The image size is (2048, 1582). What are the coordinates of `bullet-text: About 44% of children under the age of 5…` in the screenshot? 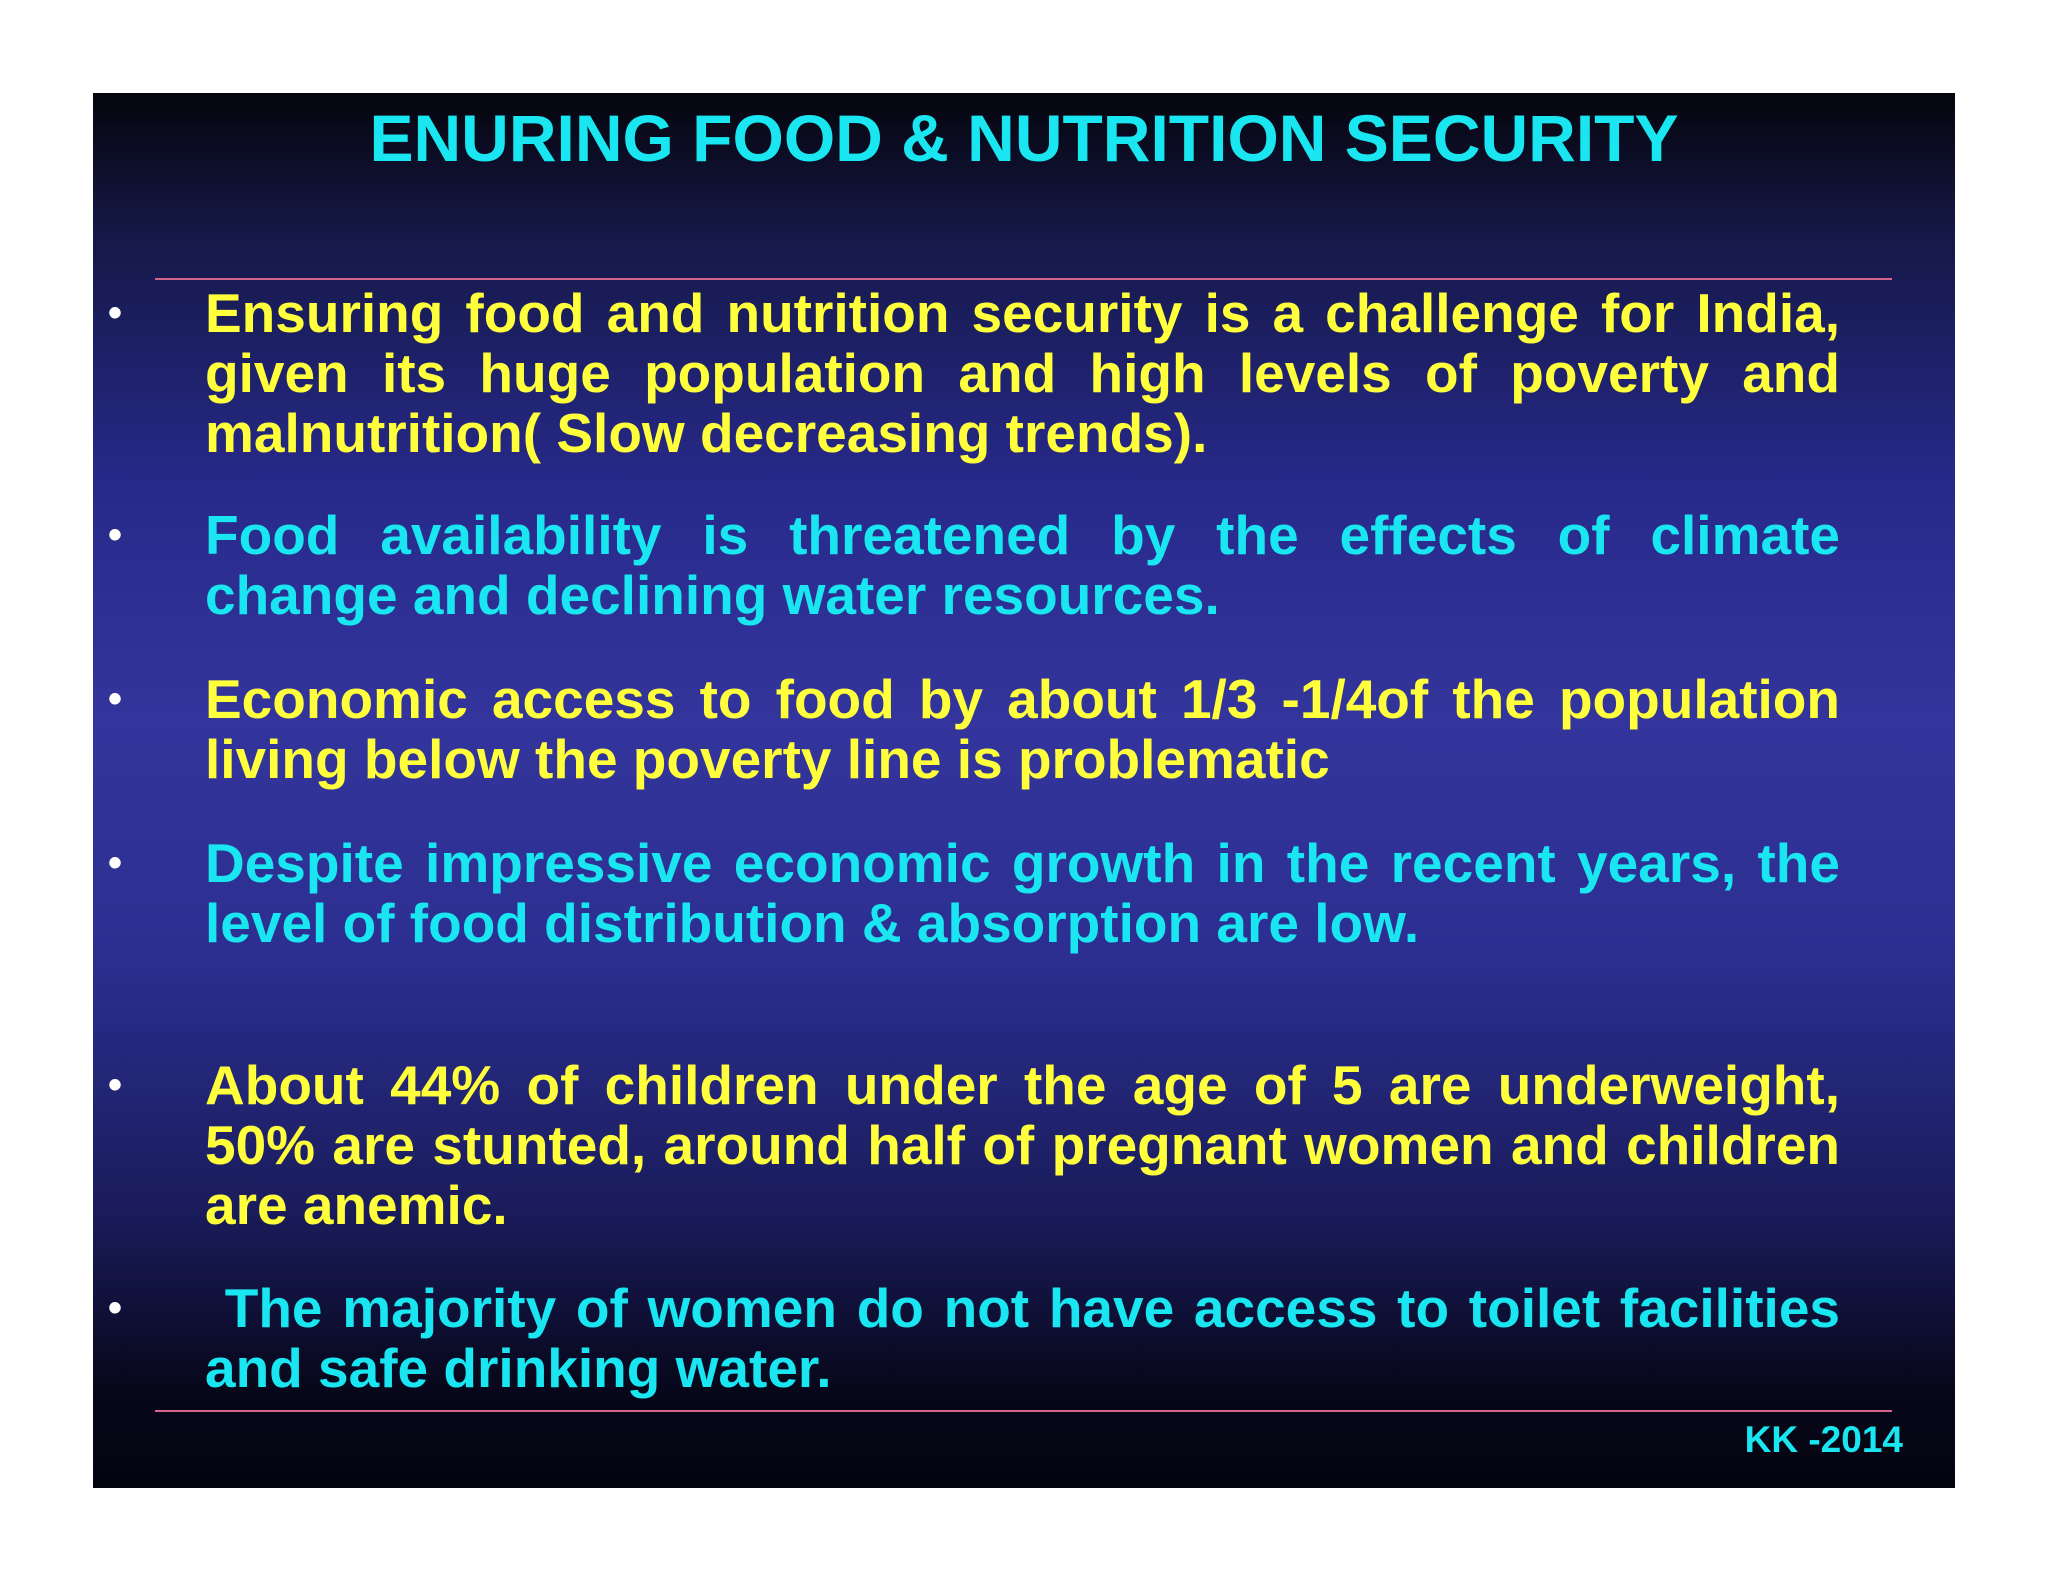 It's located at (1030, 1145).